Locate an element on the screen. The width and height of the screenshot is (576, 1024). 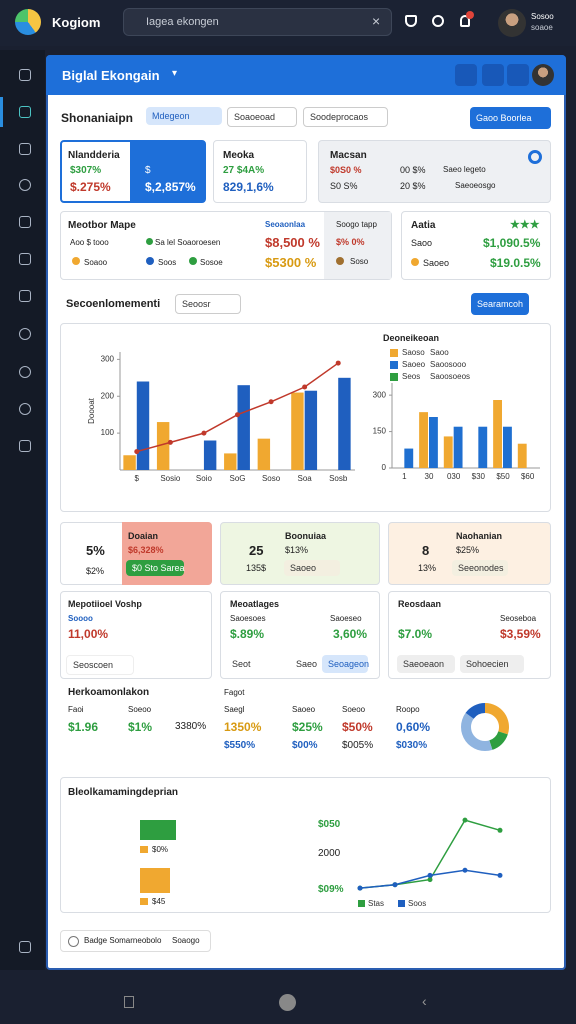
tab: Mdegeon is located at coordinates (184, 116).